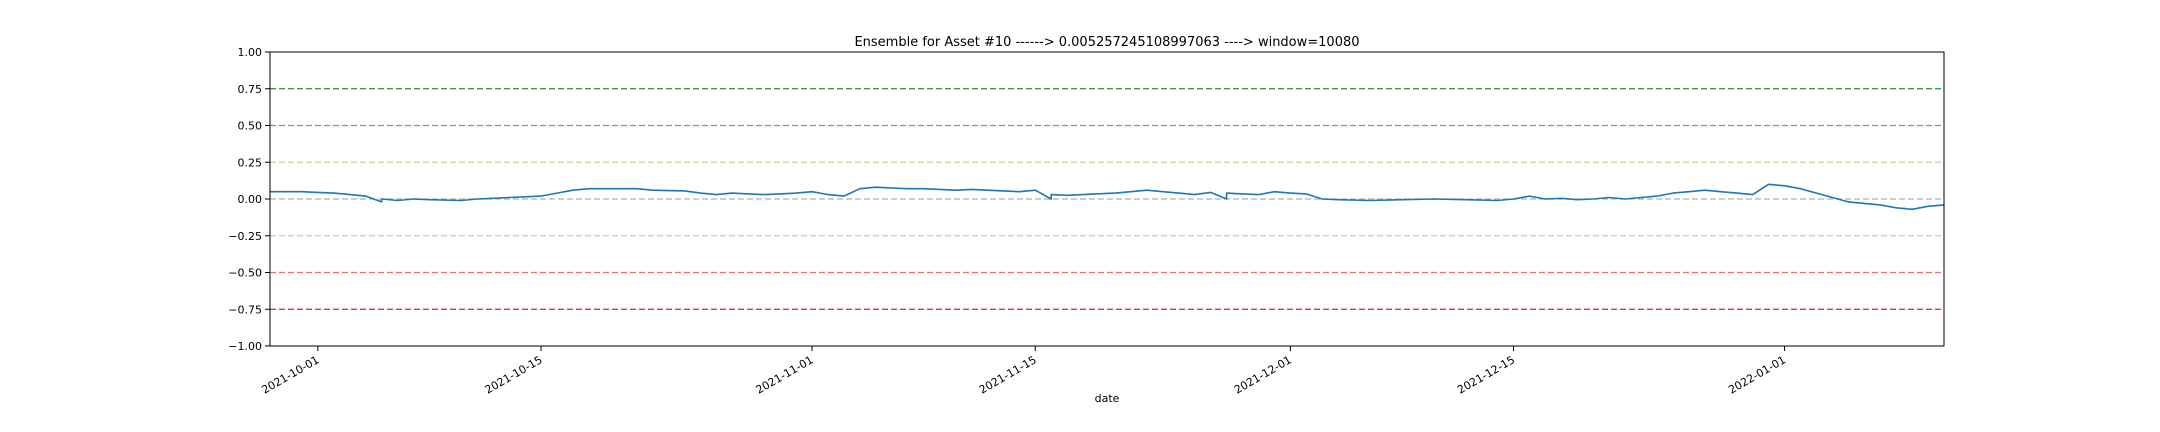  I want to click on x-tick-label-0: 2021-10-01, so click(290, 374).